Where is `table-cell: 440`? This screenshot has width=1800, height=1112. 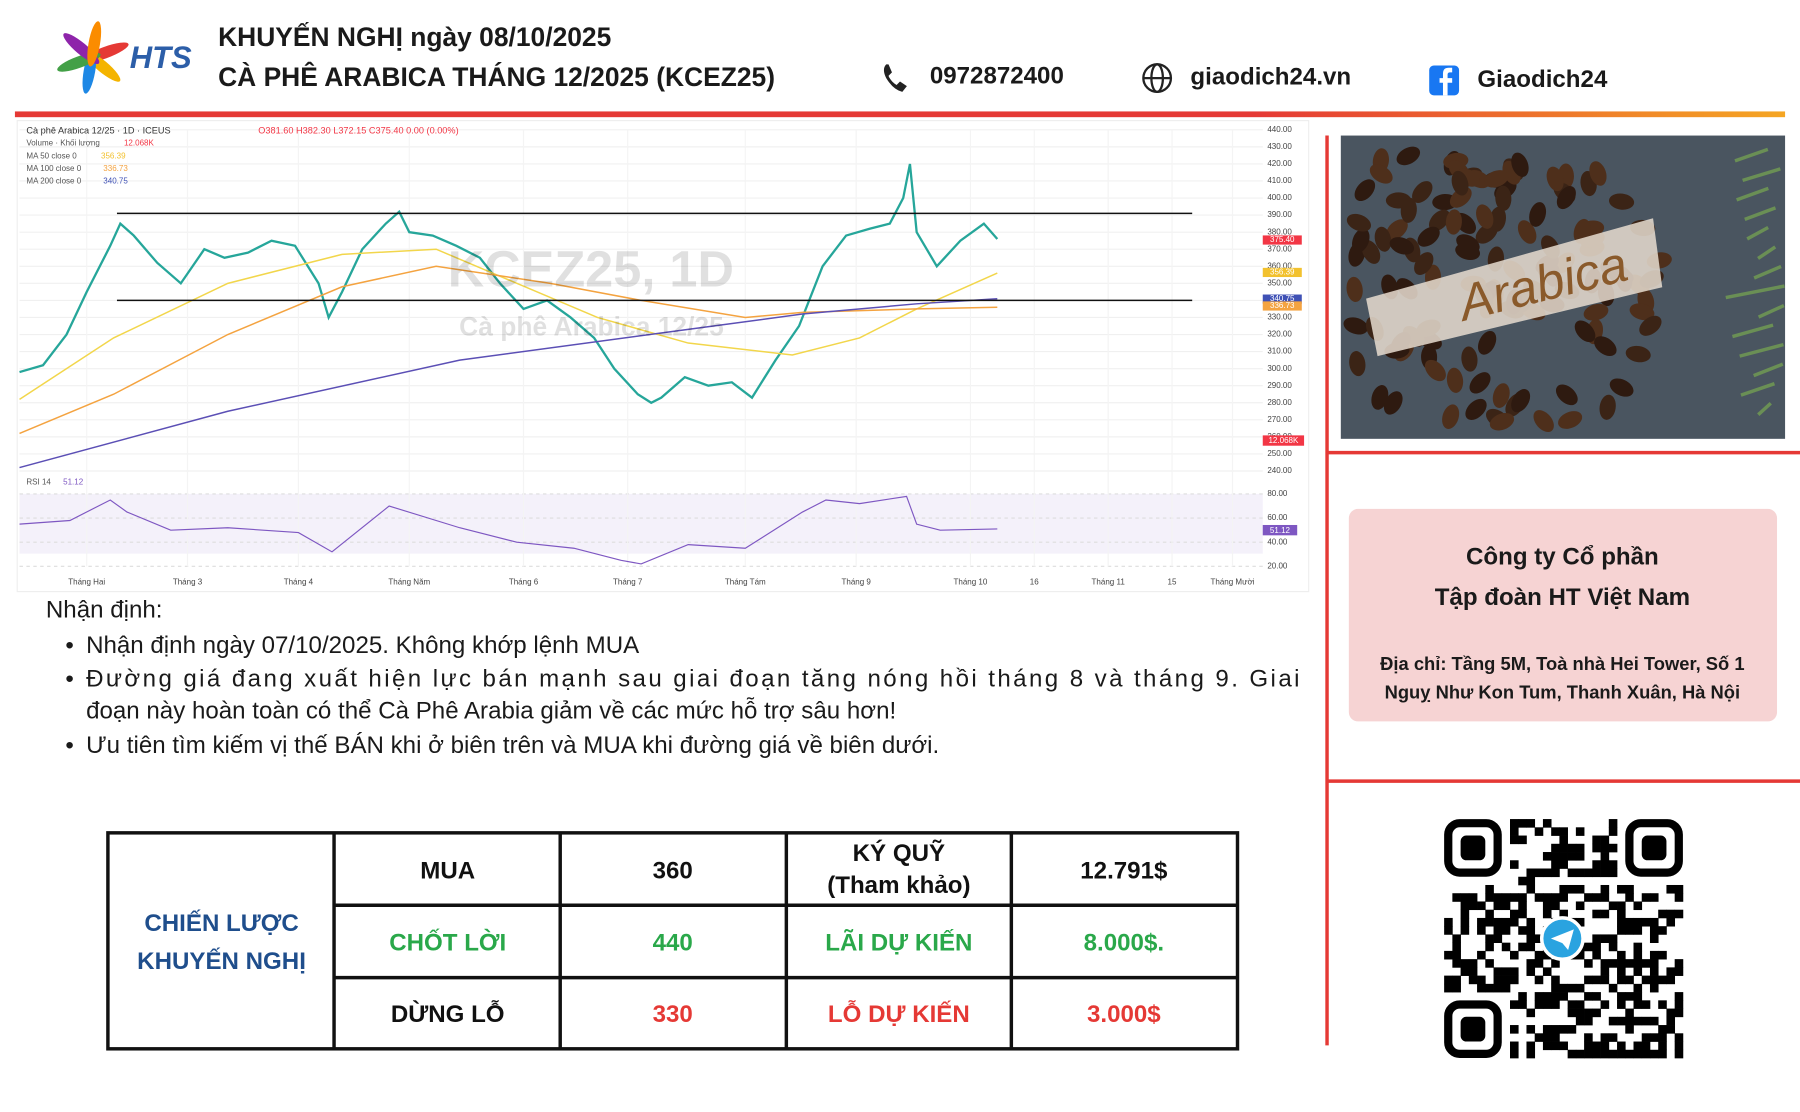 table-cell: 440 is located at coordinates (673, 943).